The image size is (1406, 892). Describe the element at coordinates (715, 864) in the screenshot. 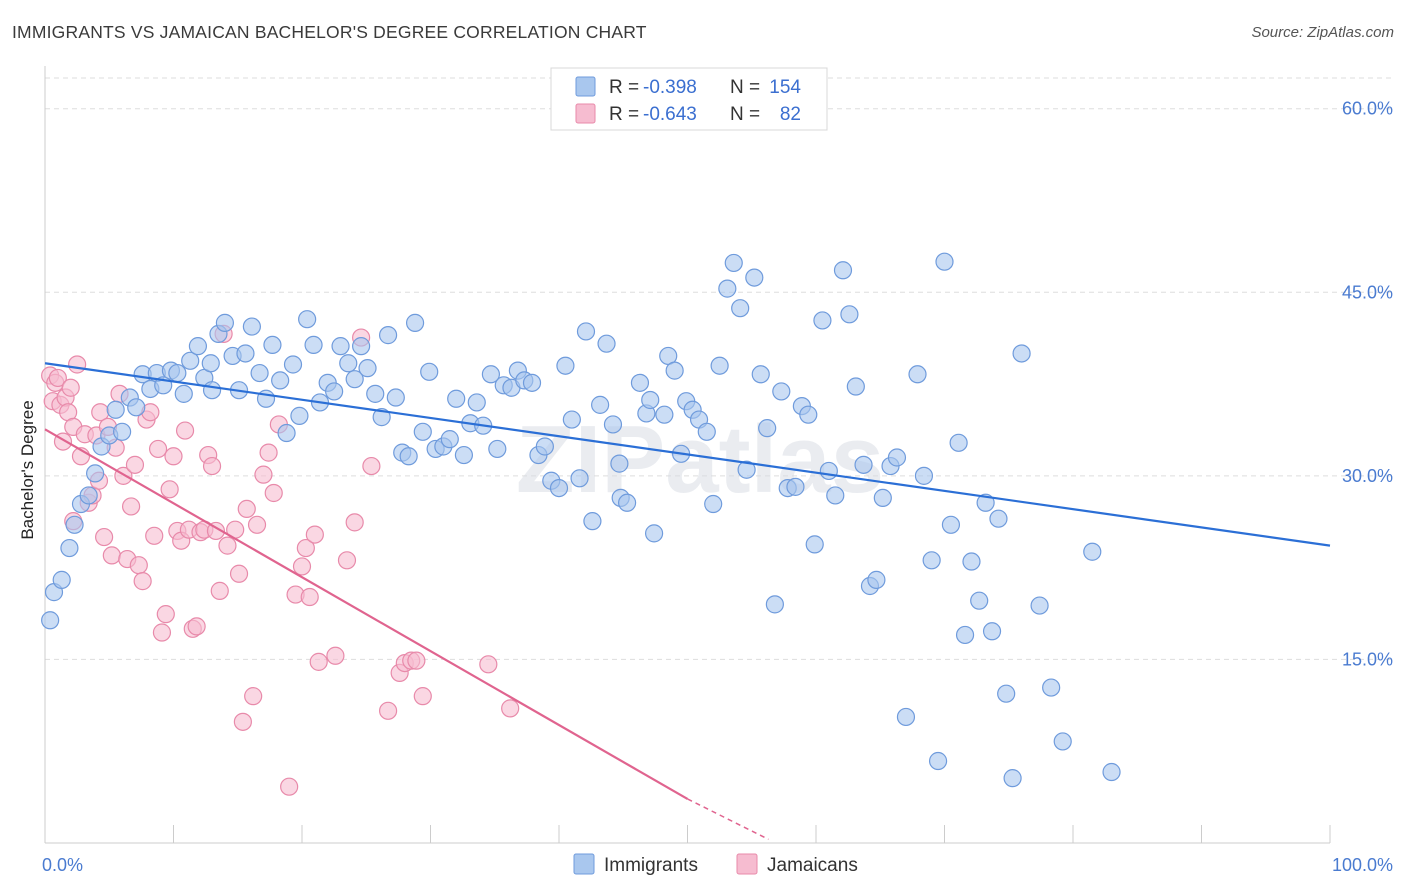

I see `bottom-legend: Immigrants Jamaicans` at that location.